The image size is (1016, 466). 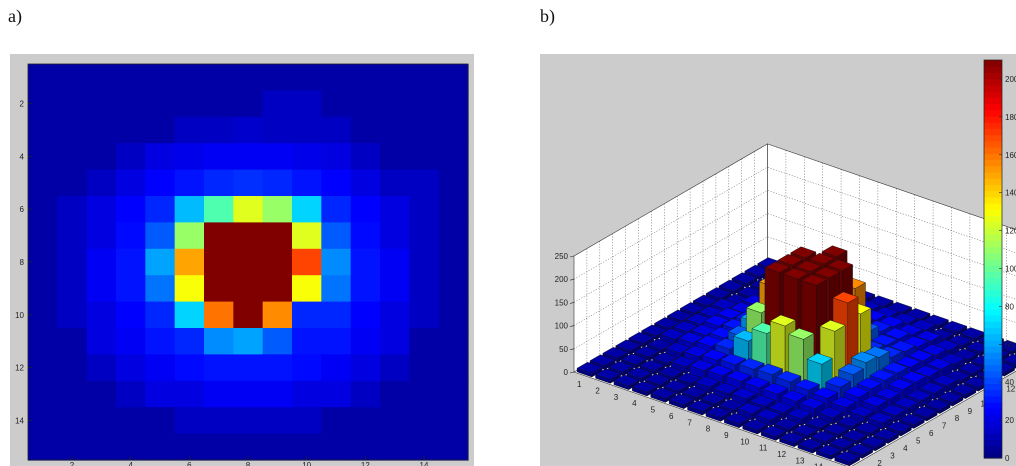 What do you see at coordinates (800, 460) in the screenshot?
I see `bar3d-x-tick-label: 13` at bounding box center [800, 460].